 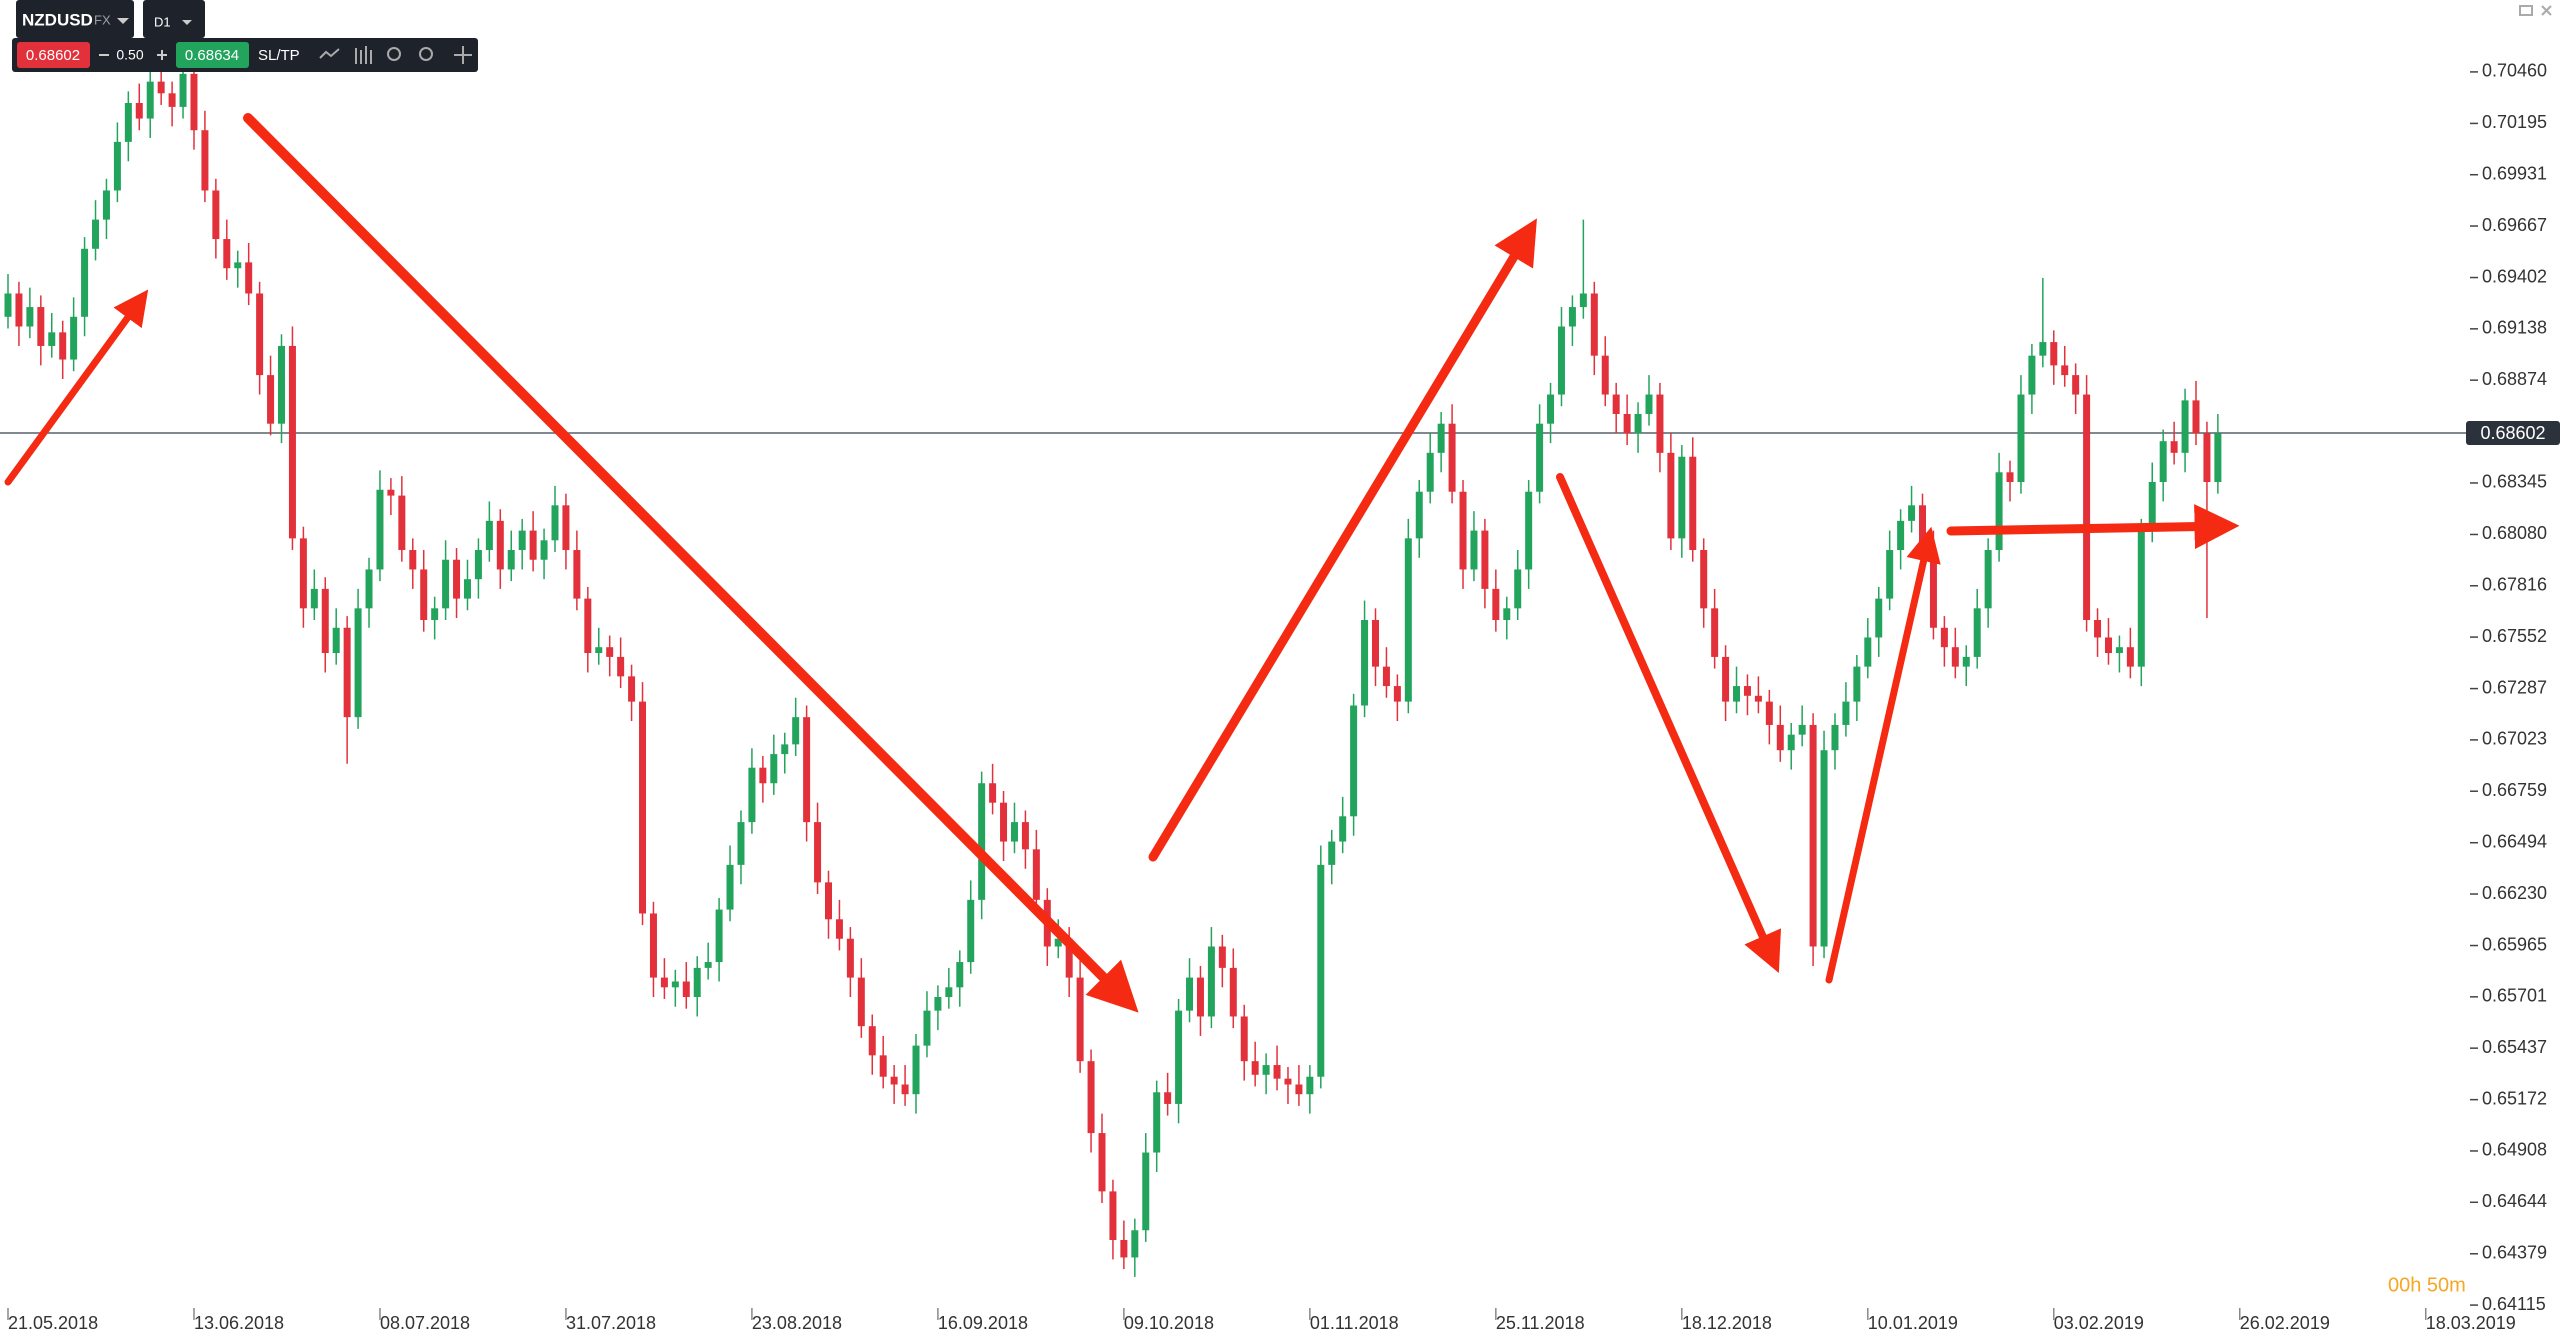 What do you see at coordinates (2514, 122) in the screenshot?
I see `y-tick-label: 0.70195` at bounding box center [2514, 122].